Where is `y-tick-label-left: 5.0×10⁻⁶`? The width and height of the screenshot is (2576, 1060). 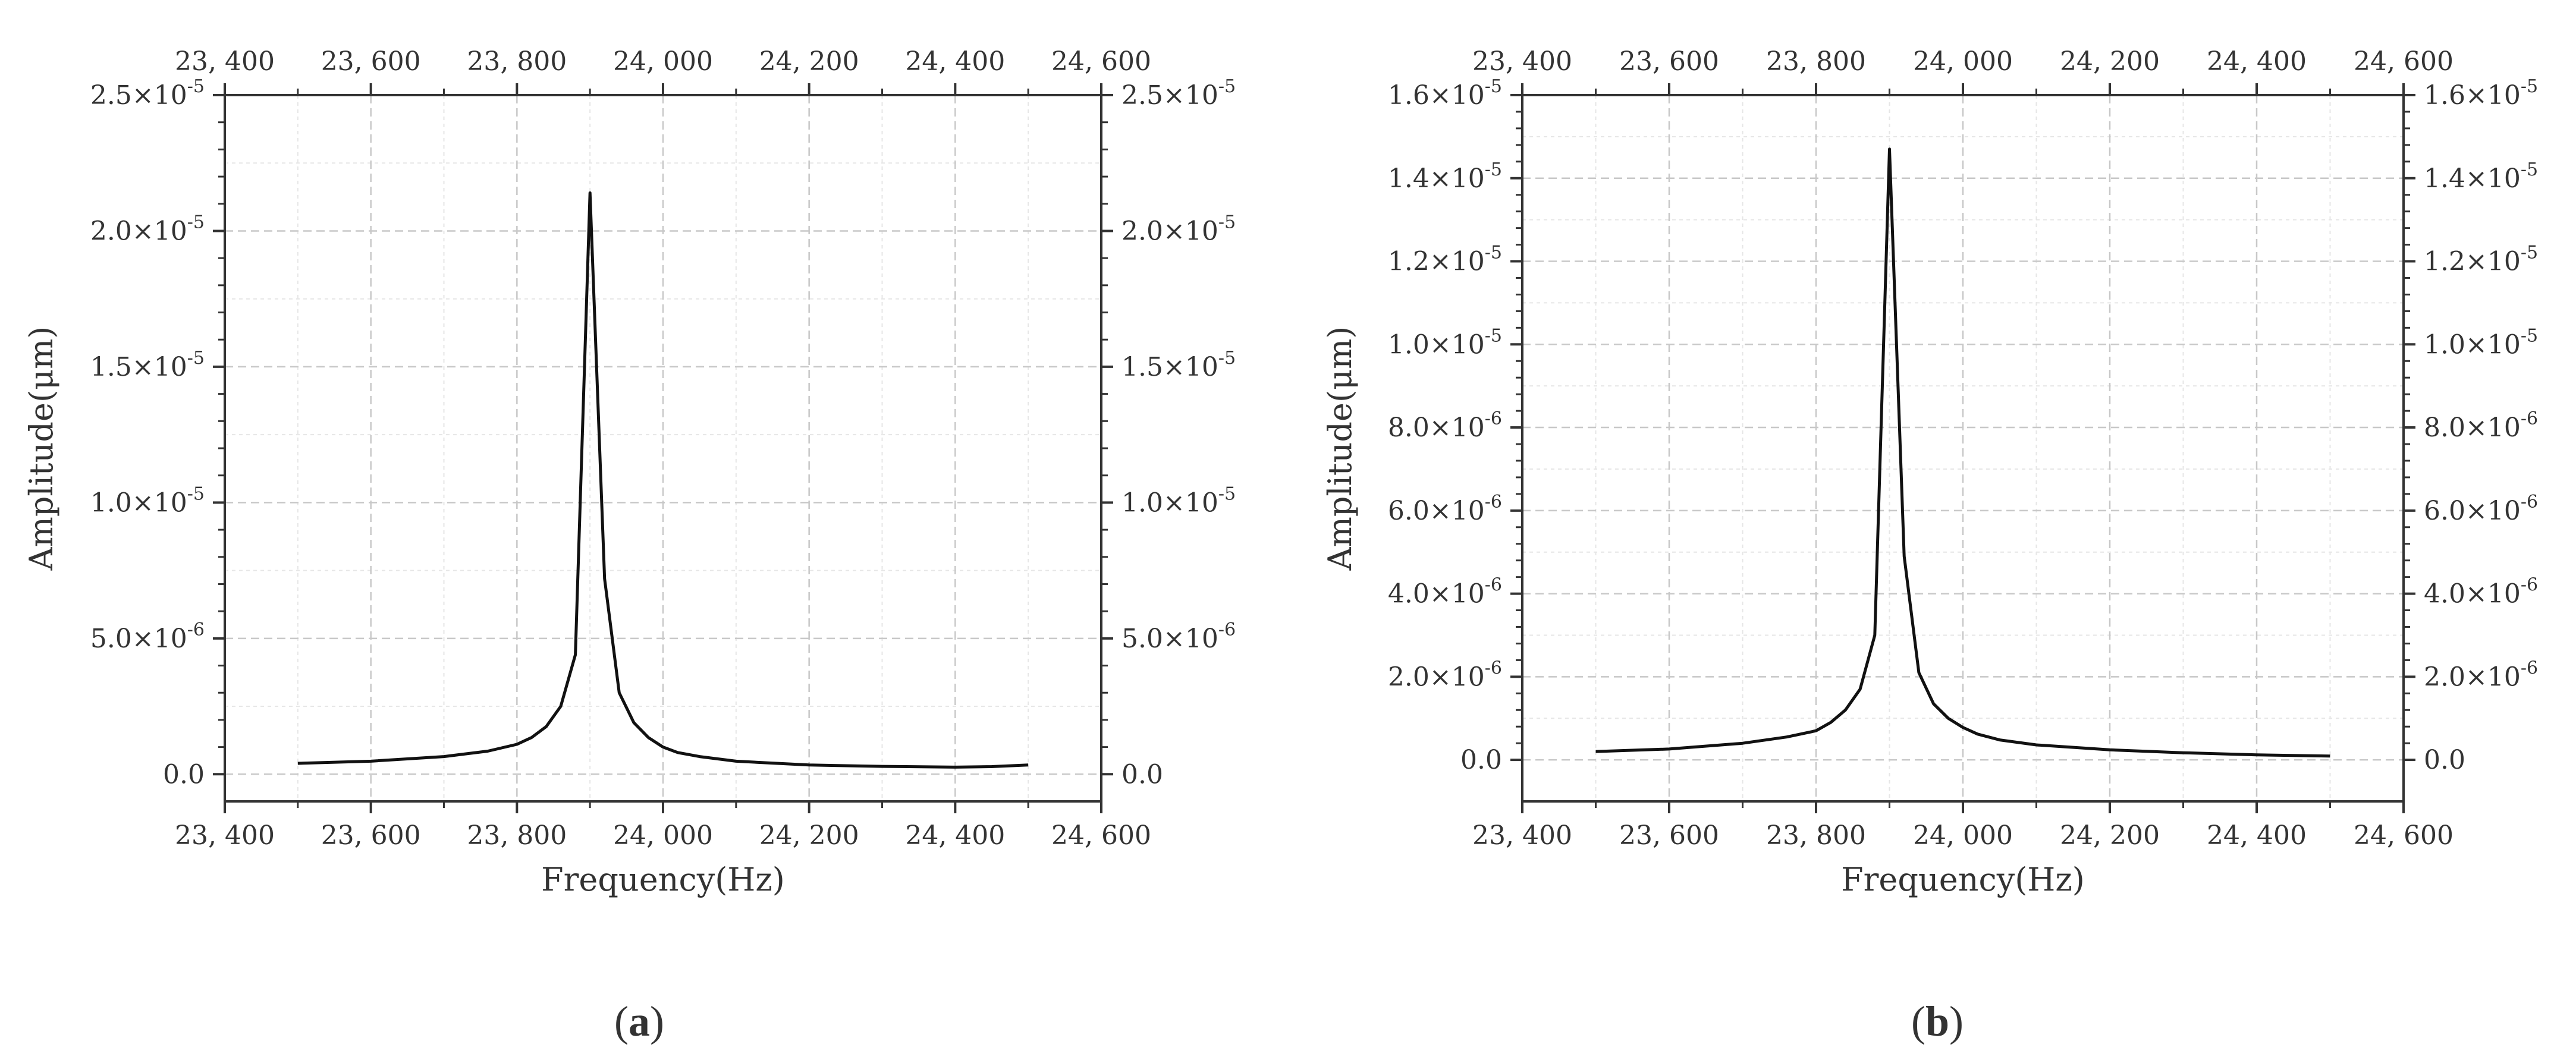
y-tick-label-left: 5.0×10⁻⁶ is located at coordinates (147, 636).